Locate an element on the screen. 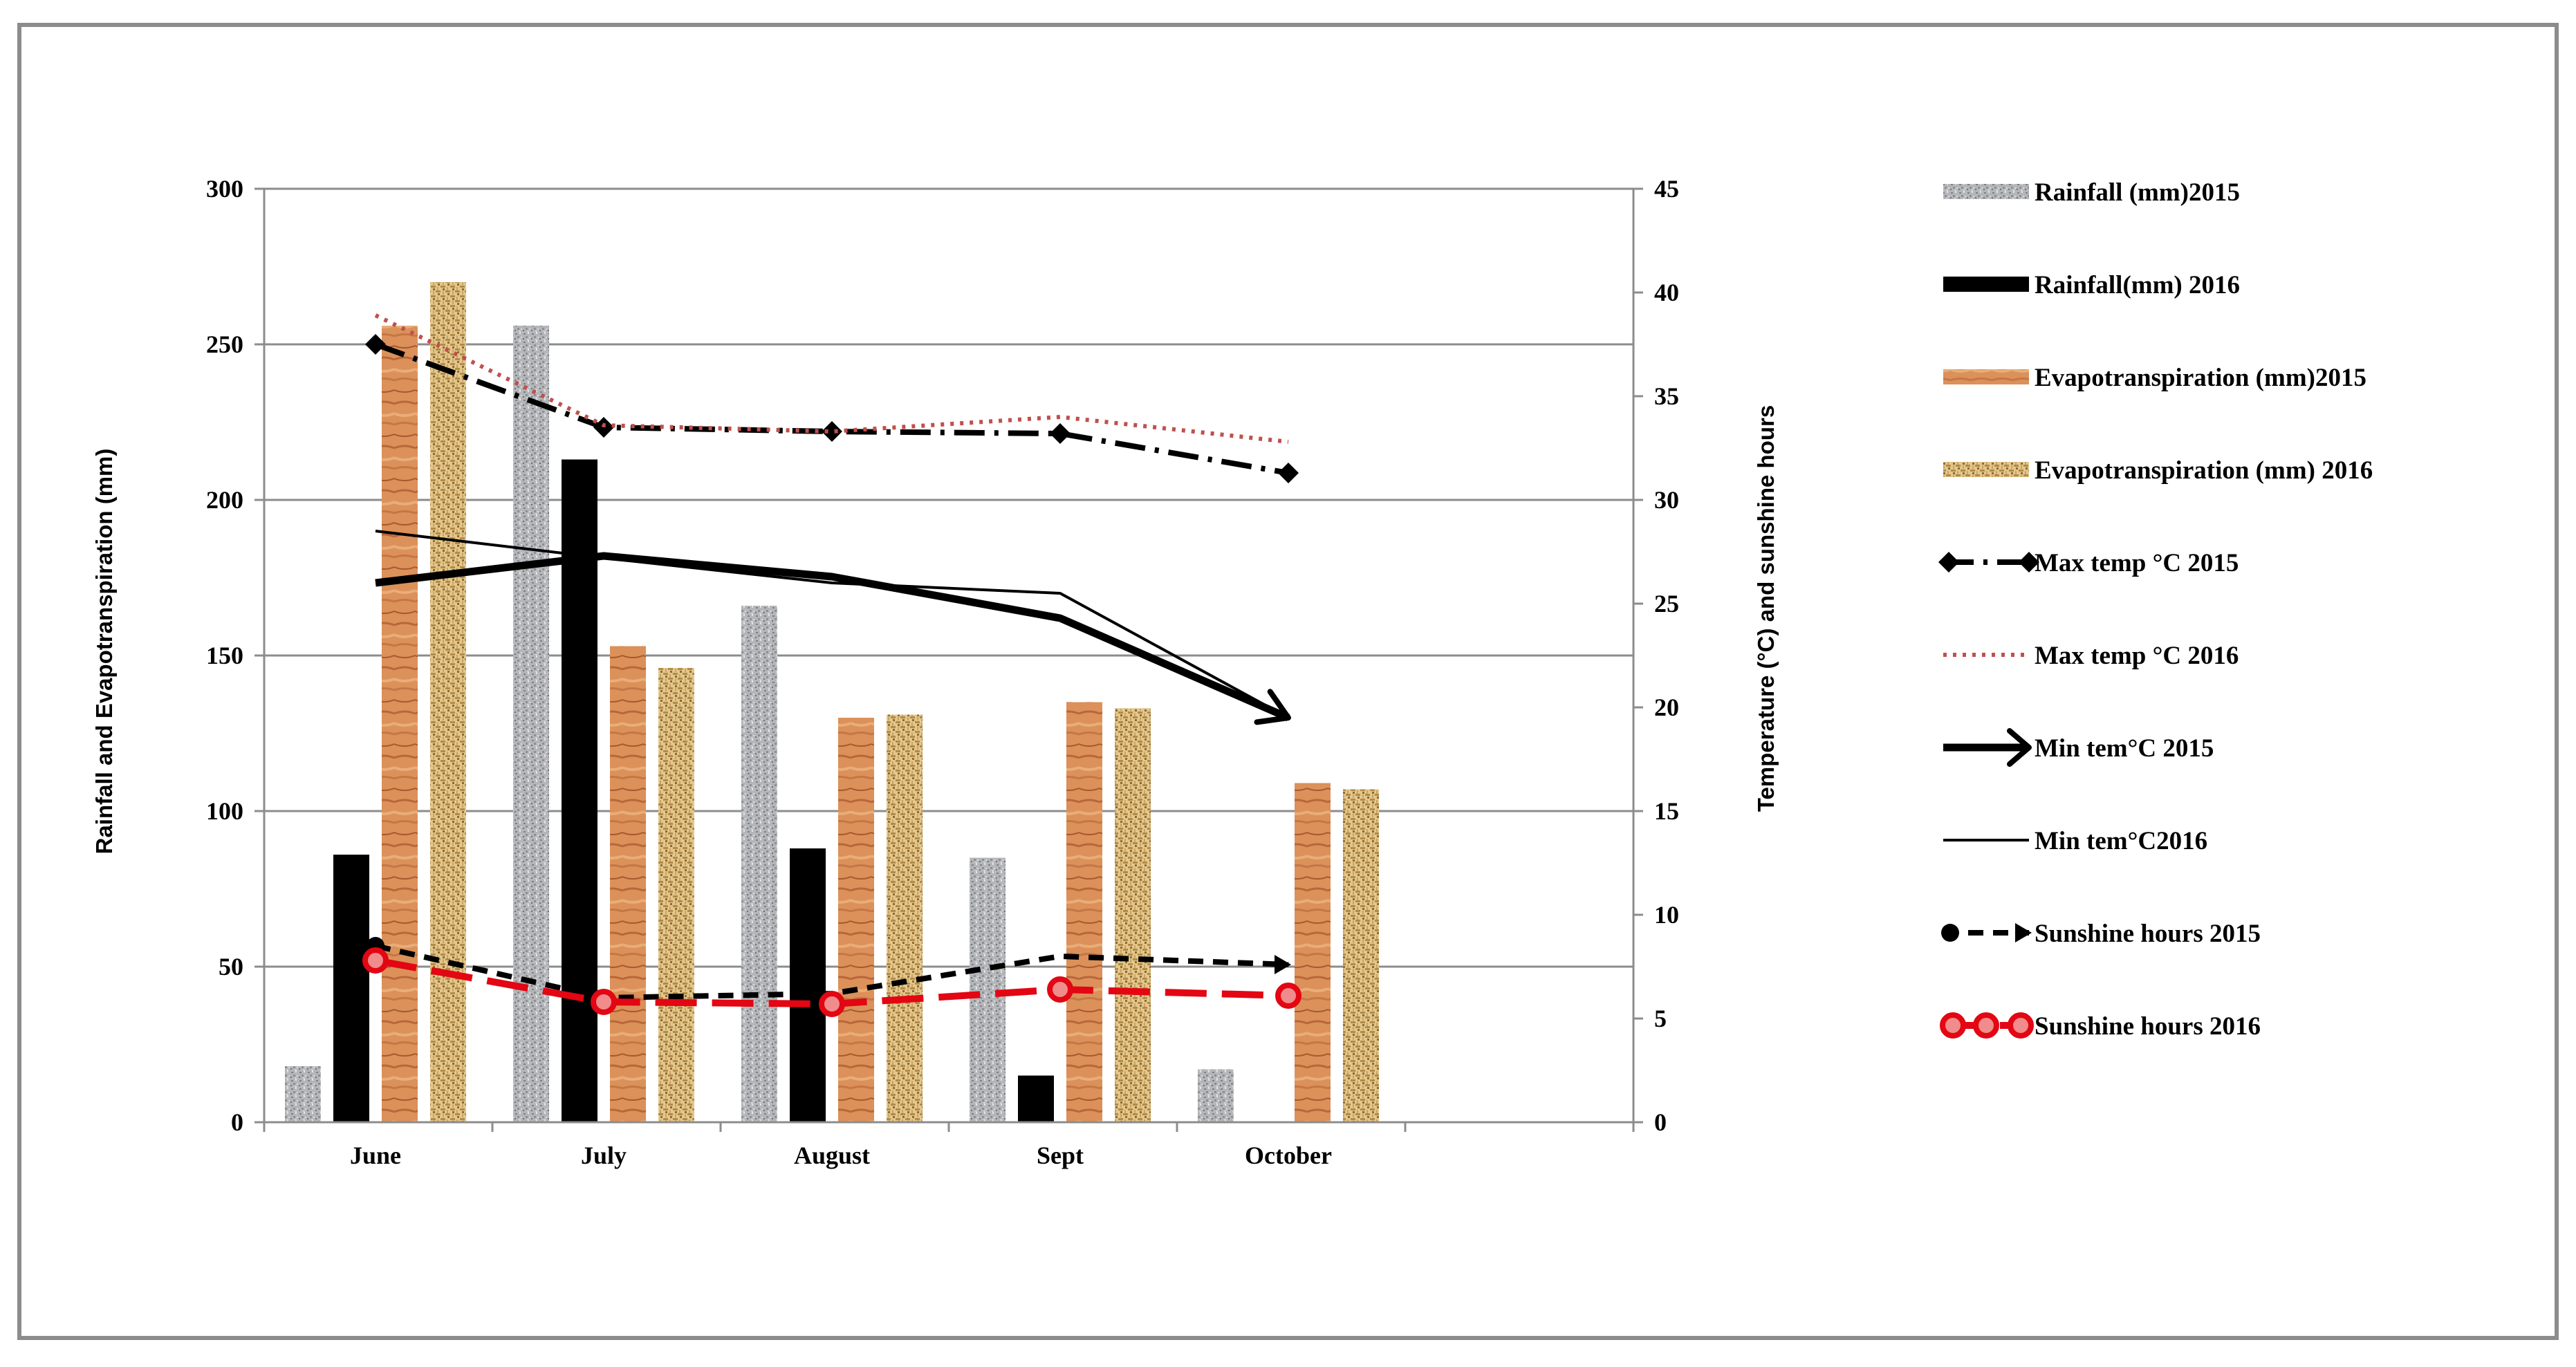 The height and width of the screenshot is (1367, 2576). y-left-tick-label: 300 is located at coordinates (225, 189).